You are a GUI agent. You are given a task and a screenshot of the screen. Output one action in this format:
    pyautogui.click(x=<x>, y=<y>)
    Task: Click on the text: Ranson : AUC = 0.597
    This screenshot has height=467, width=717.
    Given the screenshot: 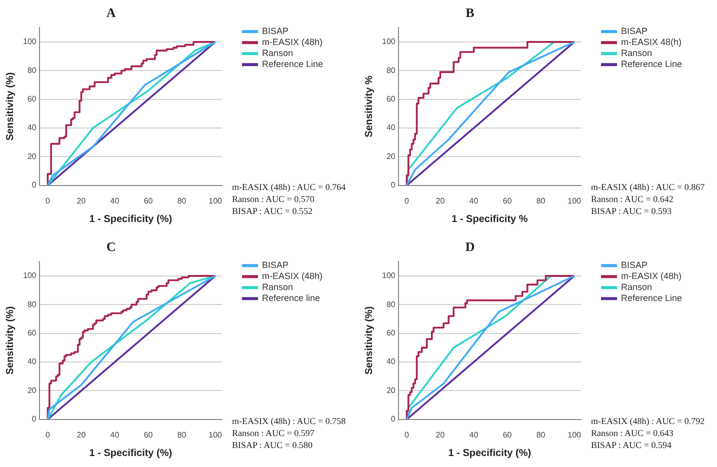 What is the action you would take?
    pyautogui.click(x=274, y=433)
    